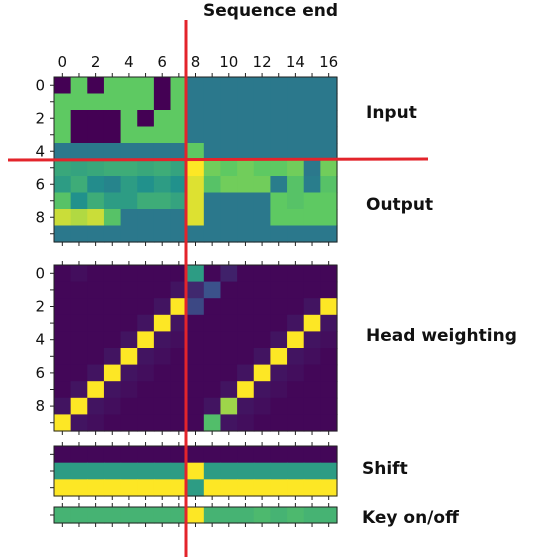 This screenshot has width=534, height=557. I want to click on key-on-off-panel, so click(194, 515).